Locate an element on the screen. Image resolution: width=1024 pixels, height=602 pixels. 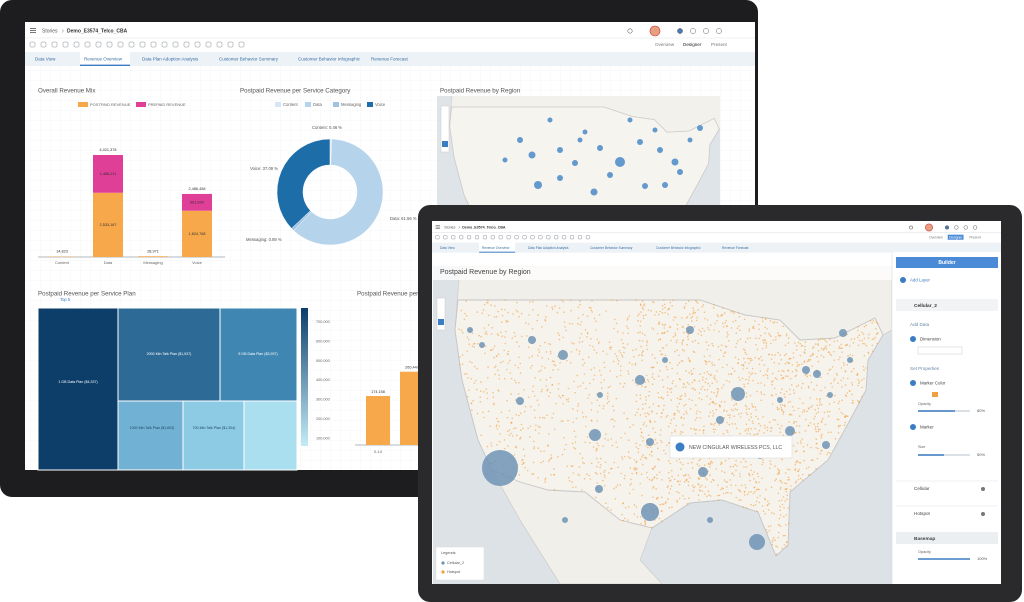
breadcrumb-chevron is located at coordinates (62, 31).